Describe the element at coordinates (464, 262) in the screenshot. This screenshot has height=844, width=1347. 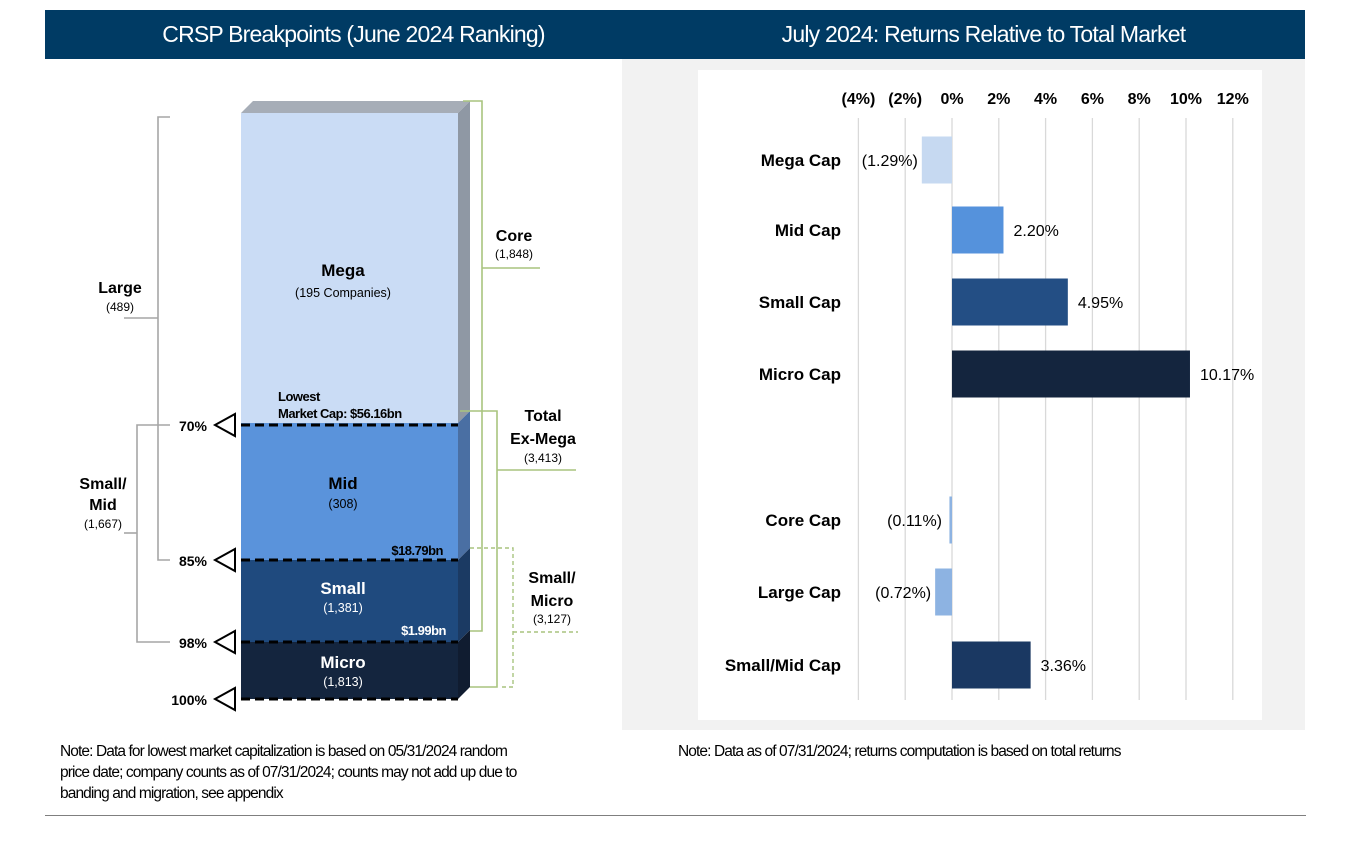
I see `column-side-mega` at that location.